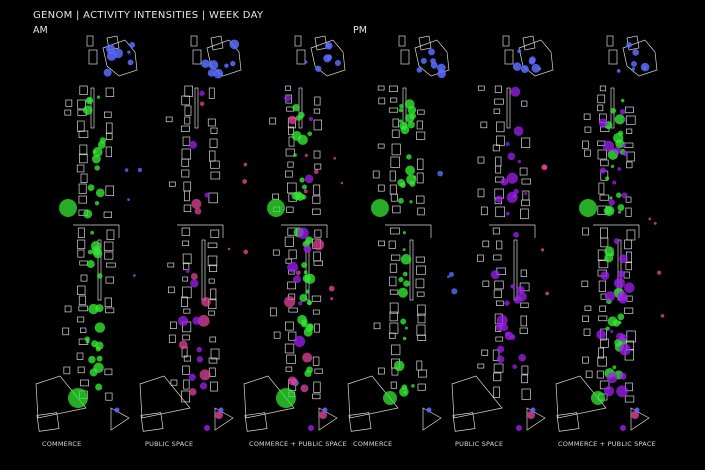 The image size is (705, 470). What do you see at coordinates (200, 231) in the screenshot?
I see `street-outline` at bounding box center [200, 231].